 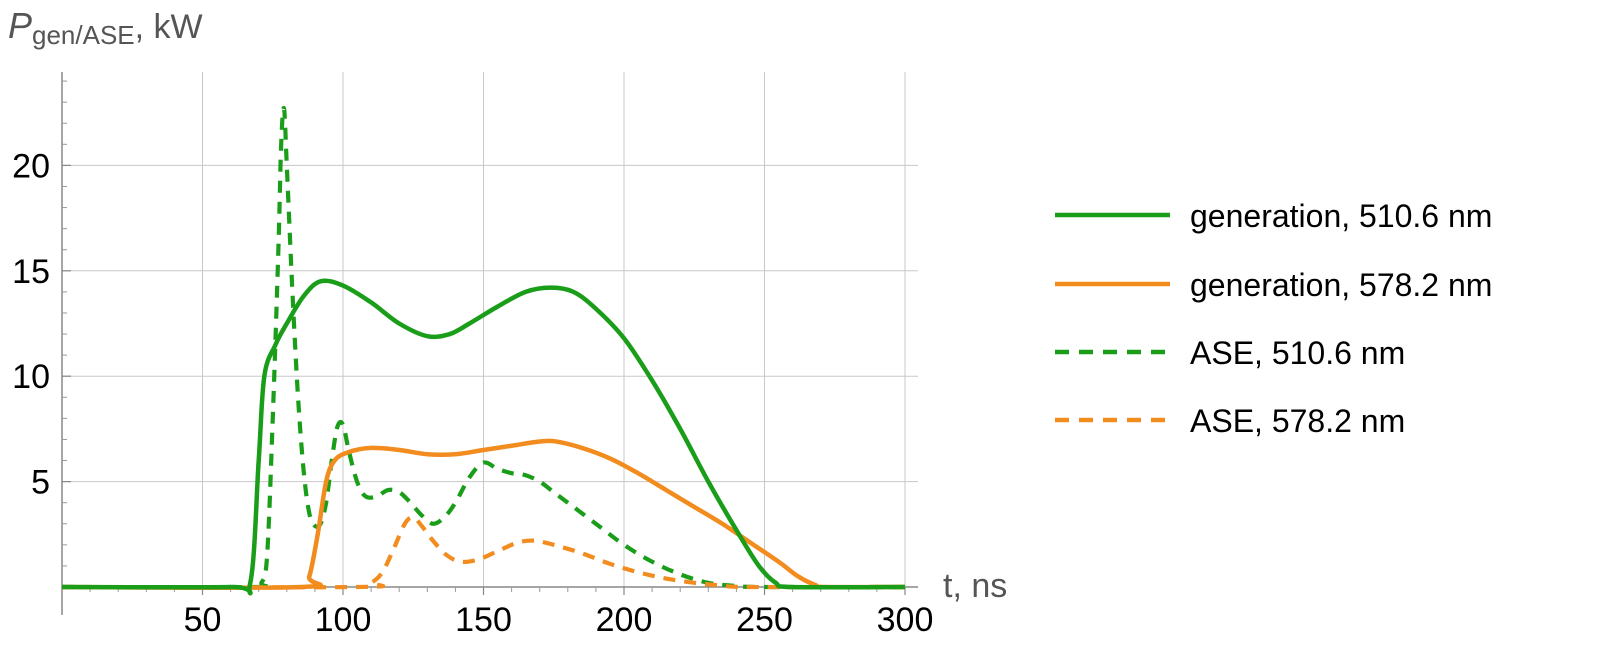 What do you see at coordinates (975, 586) in the screenshot?
I see `x-axis-title: t, ns` at bounding box center [975, 586].